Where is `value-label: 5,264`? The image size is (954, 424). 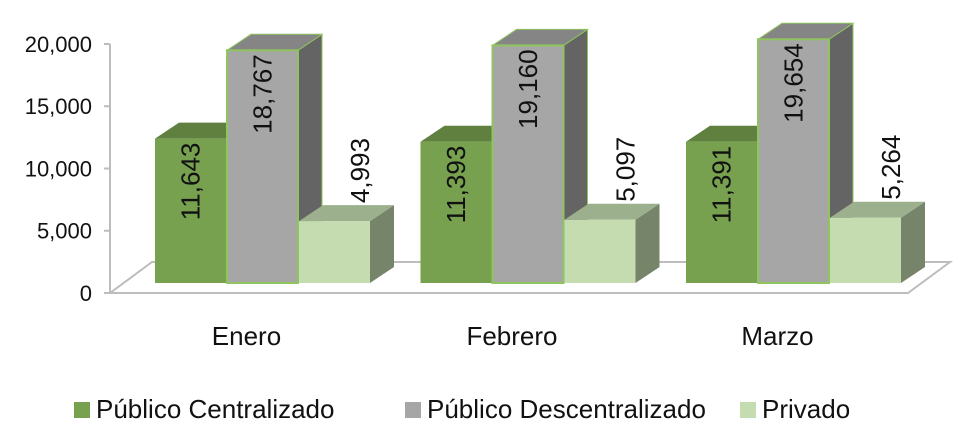
value-label: 5,264 is located at coordinates (891, 167).